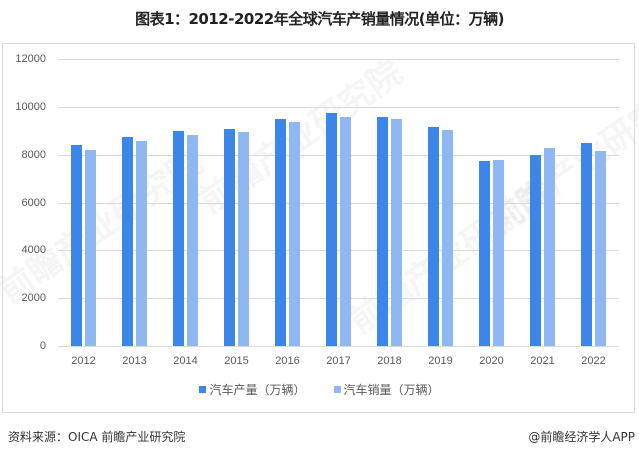  I want to click on y-tick-label: 10000, so click(30, 106).